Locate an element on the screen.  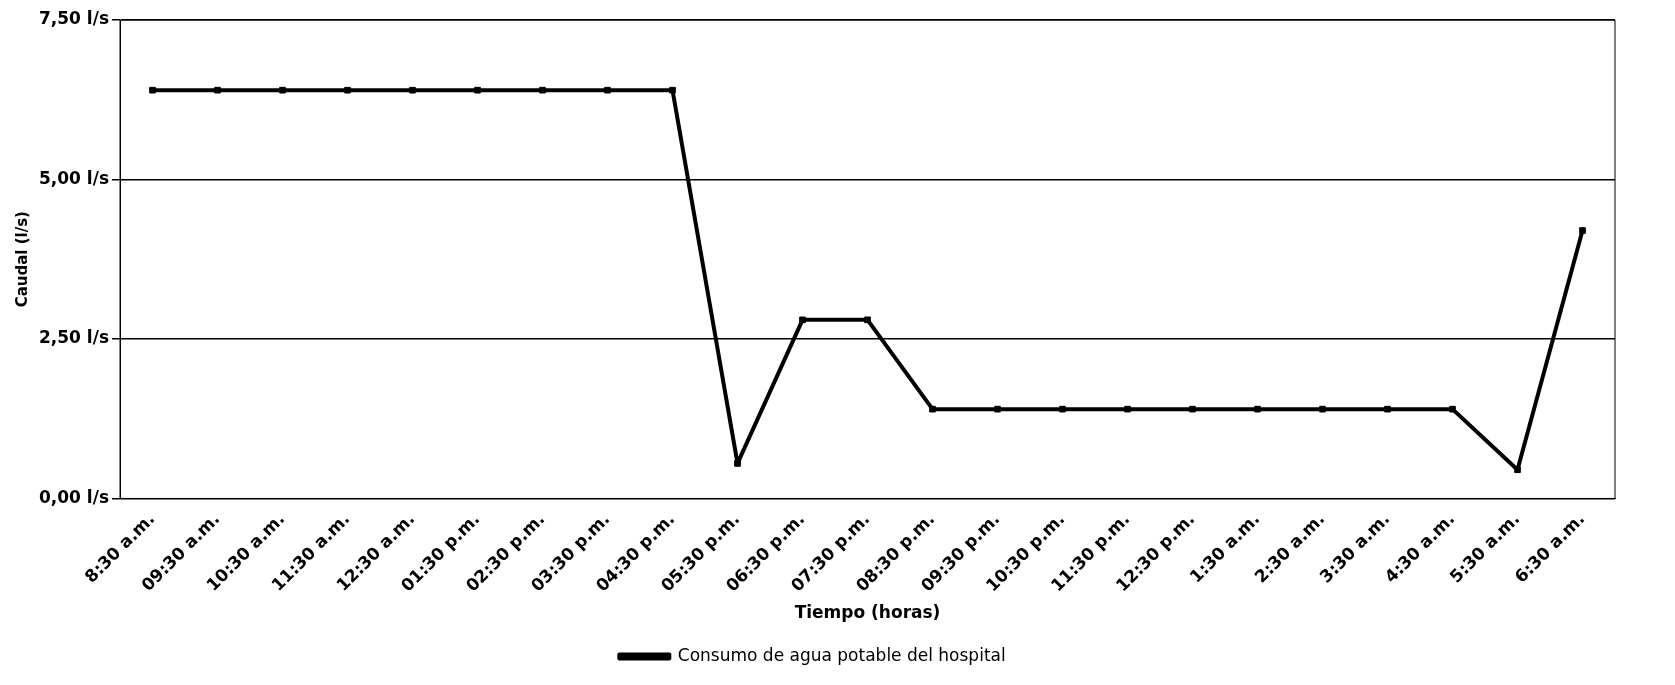
x-axis-title: Tiempo (horas) is located at coordinates (867, 612).